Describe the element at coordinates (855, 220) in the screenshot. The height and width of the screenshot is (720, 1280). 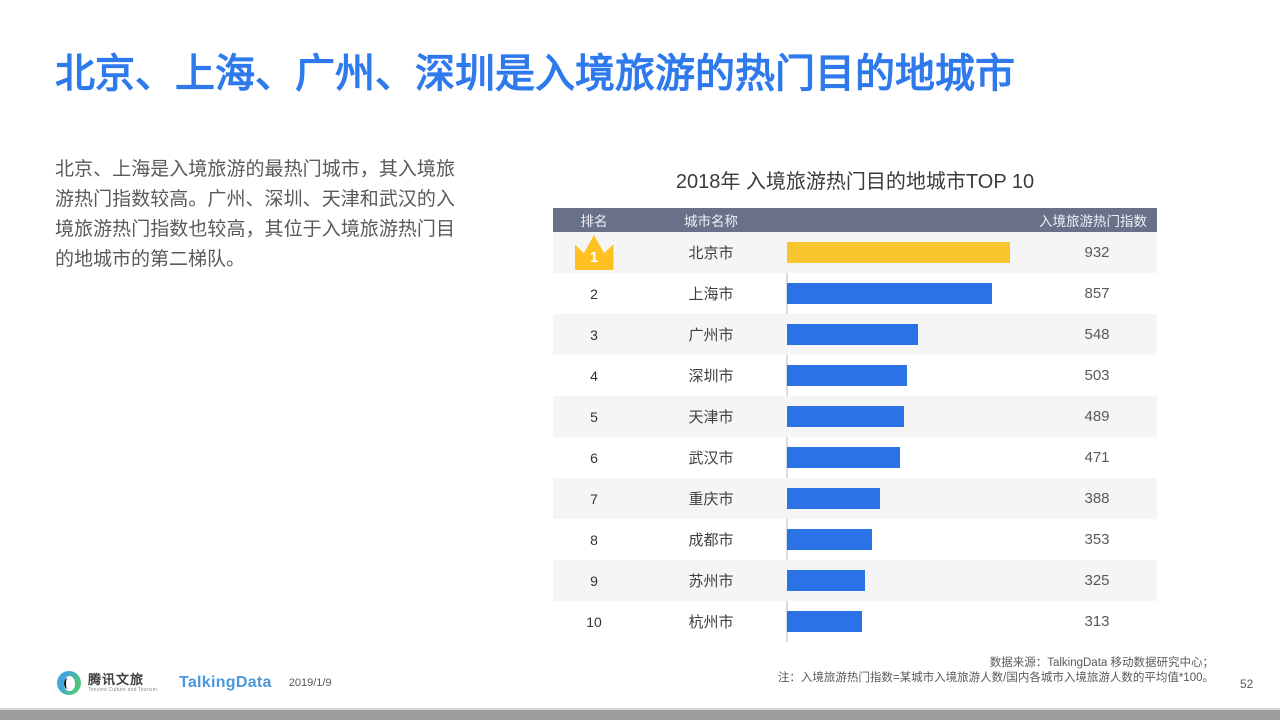
I see `table-header-row: 排名 城市名称 入境旅游热门指数` at that location.